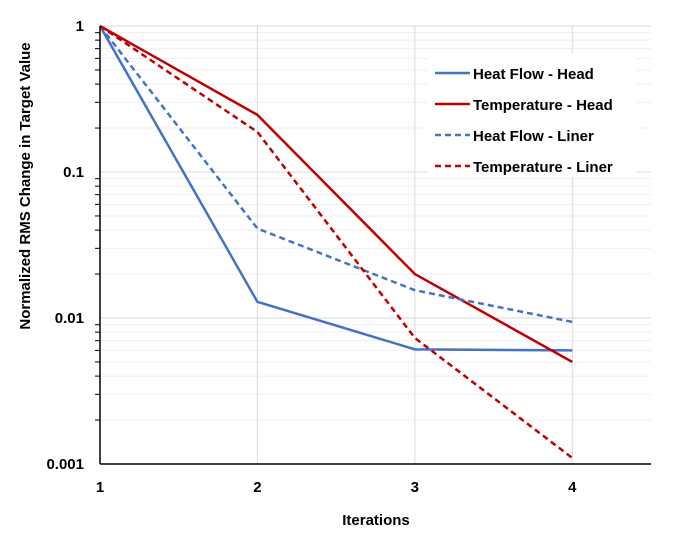 This screenshot has height=536, width=676. Describe the element at coordinates (415, 487) in the screenshot. I see `x-tick-label: 3` at that location.